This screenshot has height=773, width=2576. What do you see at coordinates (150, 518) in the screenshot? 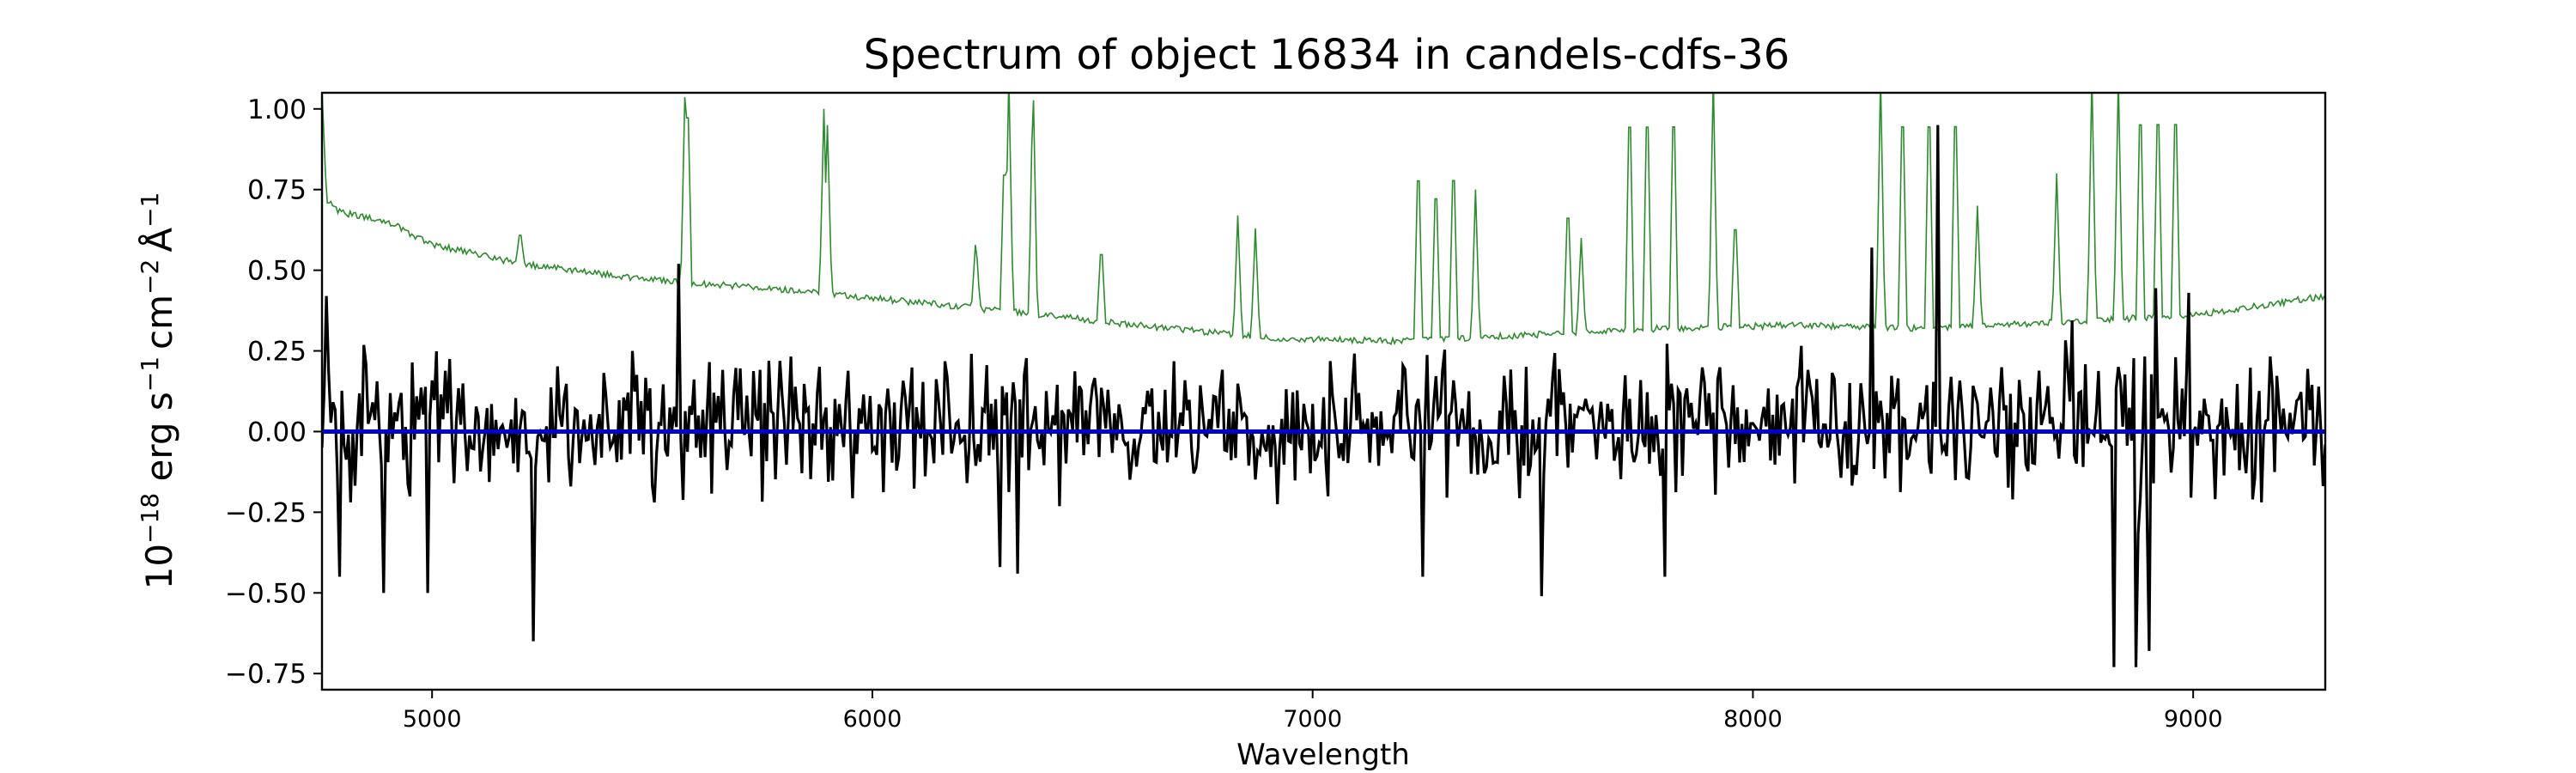
I see `y-label-exp1: −18` at bounding box center [150, 518].